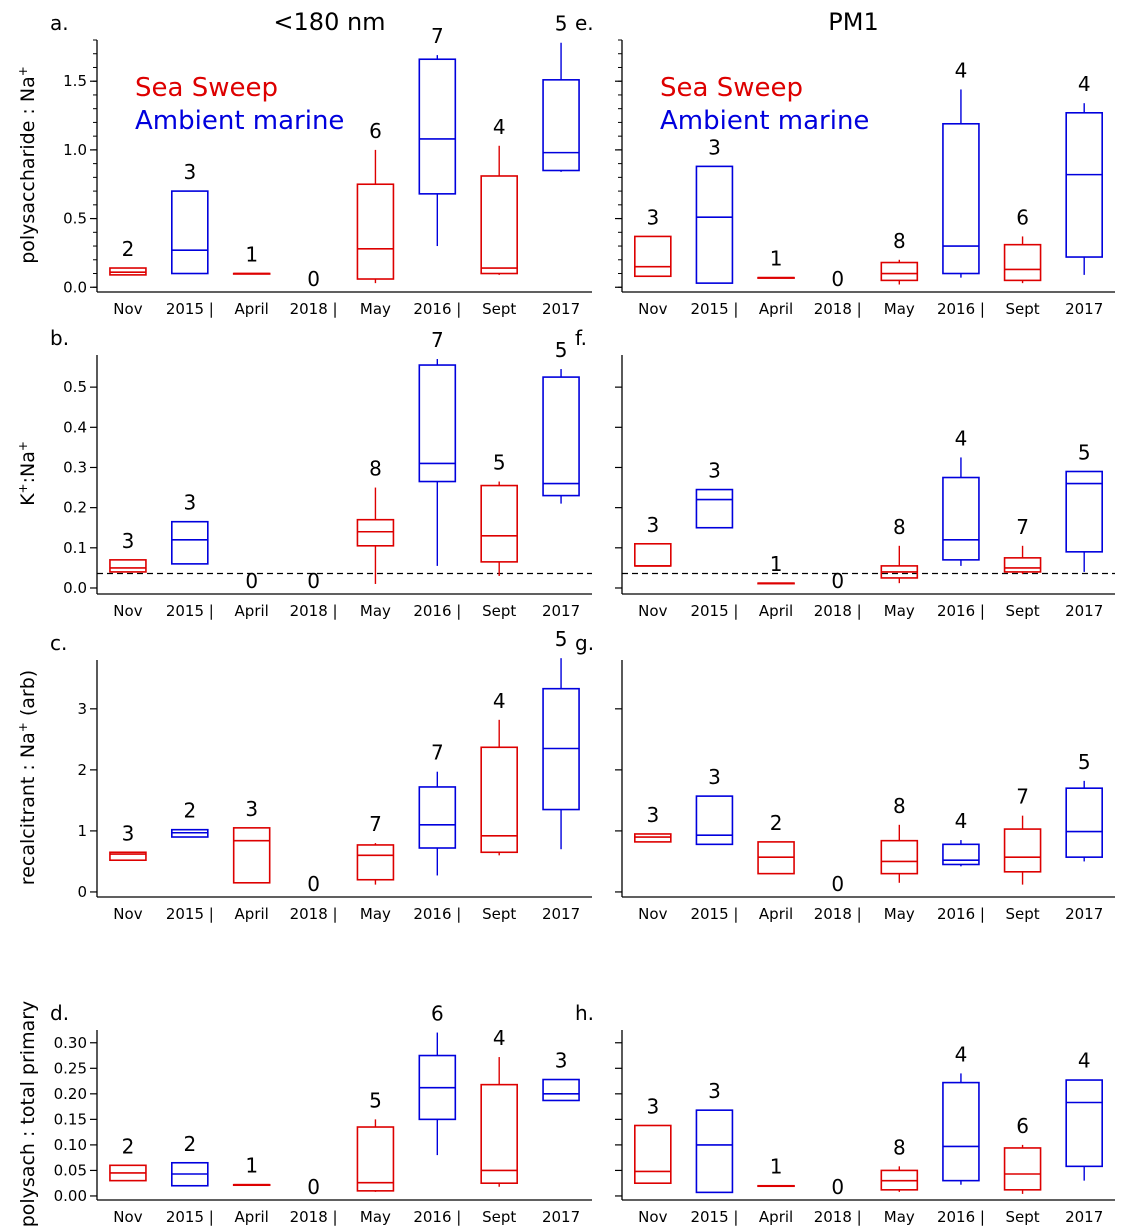 This screenshot has height=1228, width=1125. What do you see at coordinates (375, 131) in the screenshot?
I see `sample-count-label: 6` at bounding box center [375, 131].